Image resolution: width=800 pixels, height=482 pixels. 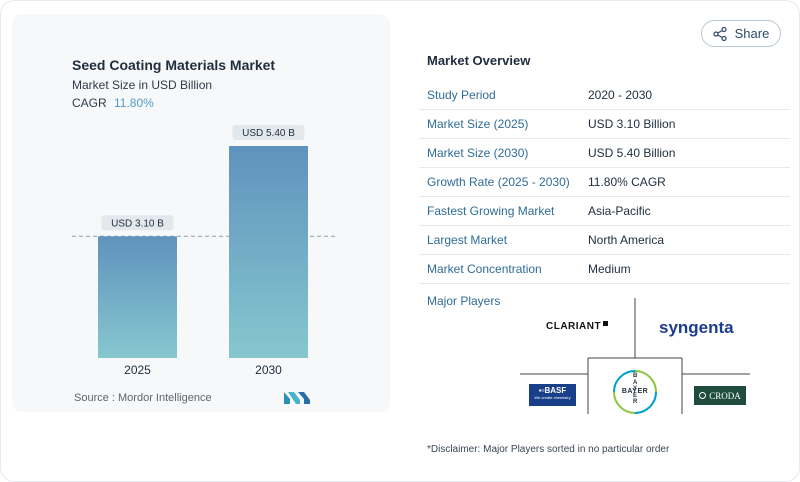 What do you see at coordinates (461, 95) in the screenshot?
I see `overview-row-key: Study Period` at bounding box center [461, 95].